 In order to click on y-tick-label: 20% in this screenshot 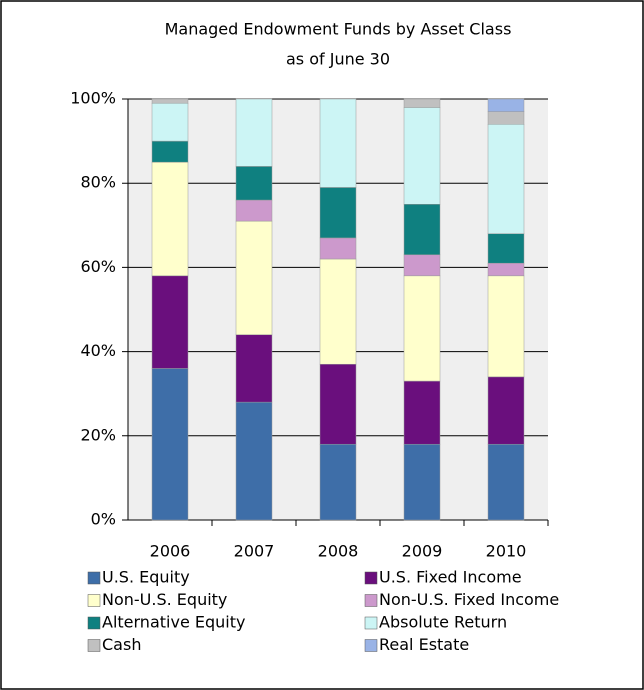, I will do `click(98, 434)`.